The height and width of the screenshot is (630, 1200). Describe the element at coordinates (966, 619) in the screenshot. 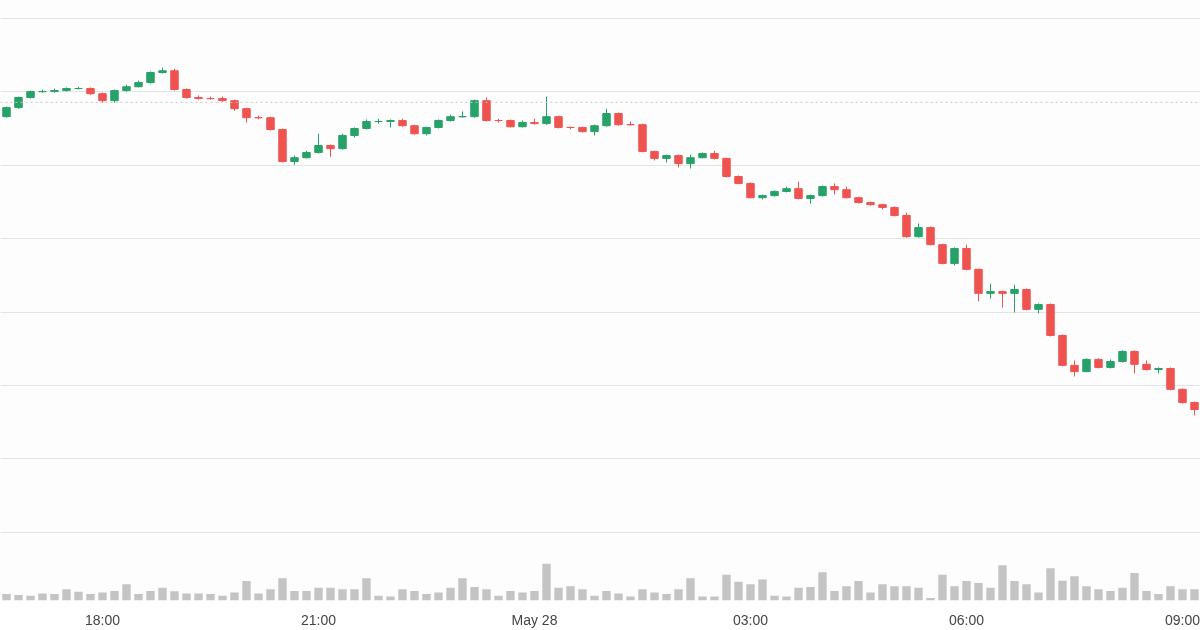

I see `x-tick-label: 06:00` at that location.